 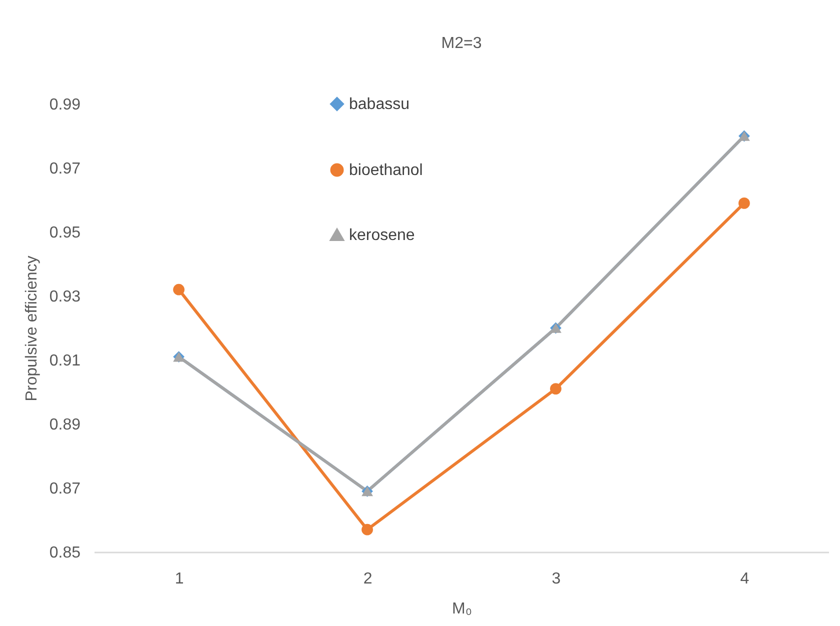 What do you see at coordinates (65, 105) in the screenshot?
I see `y-tick-label: 0.99` at bounding box center [65, 105].